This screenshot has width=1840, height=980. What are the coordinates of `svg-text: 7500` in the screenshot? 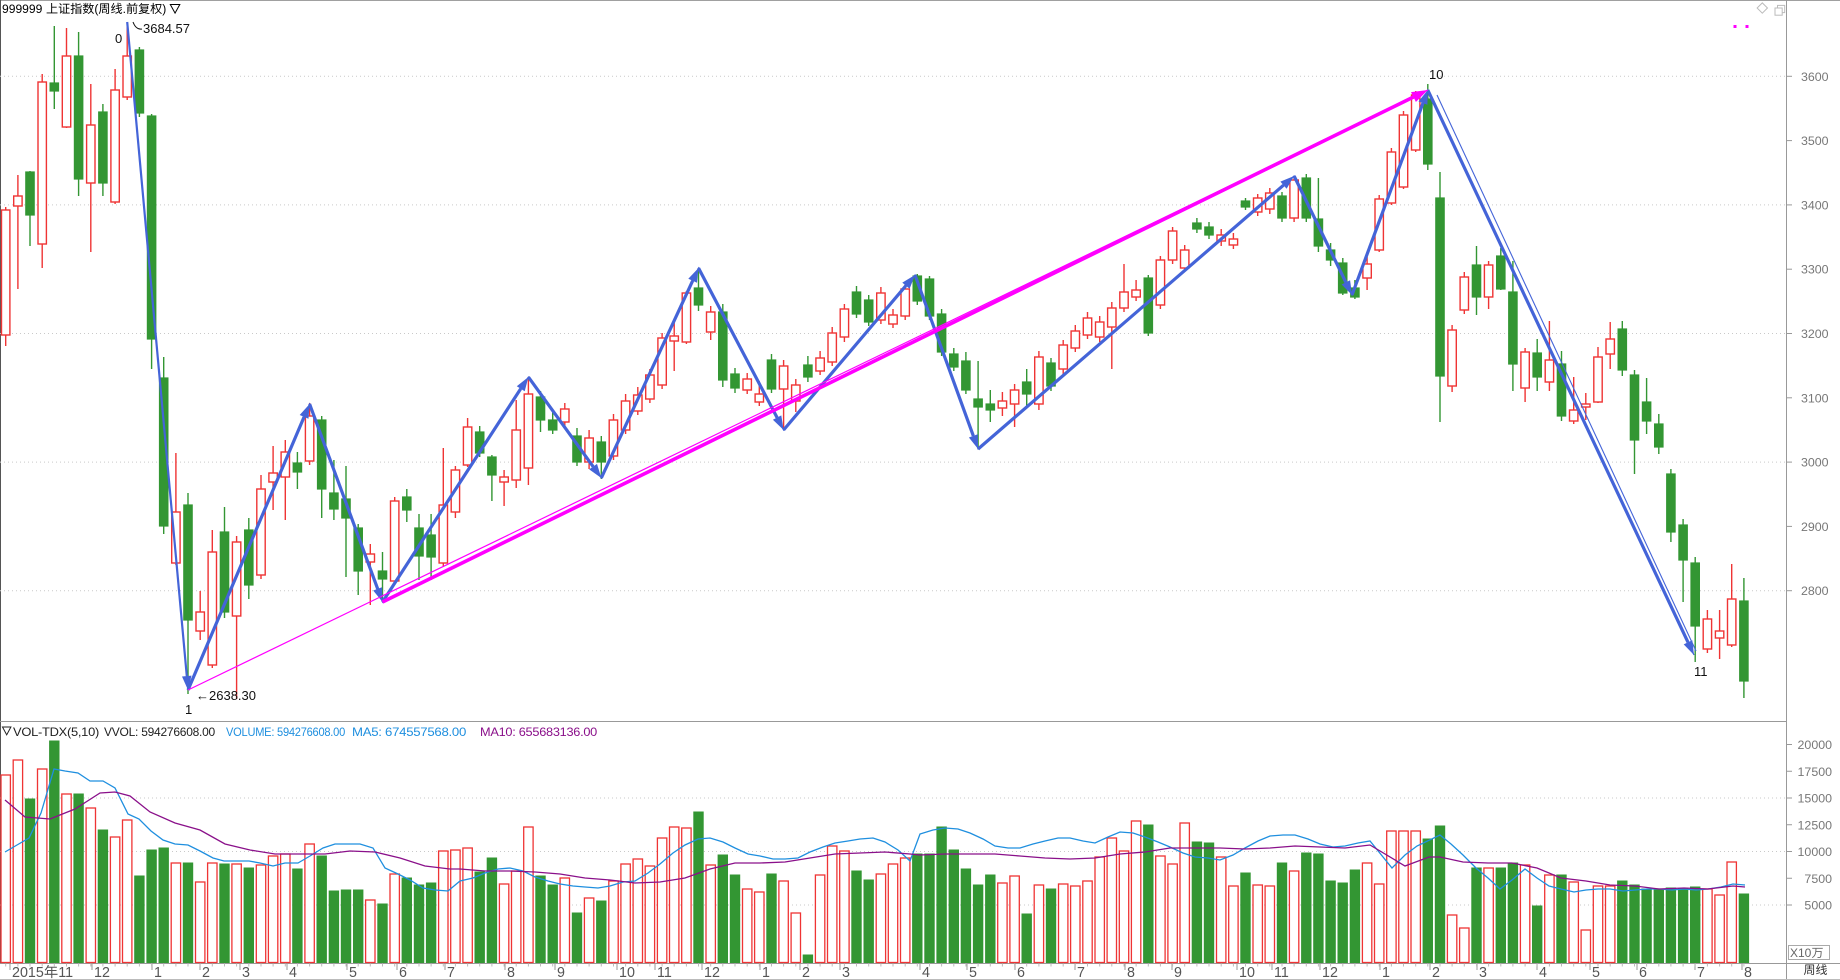 It's located at (1818, 879).